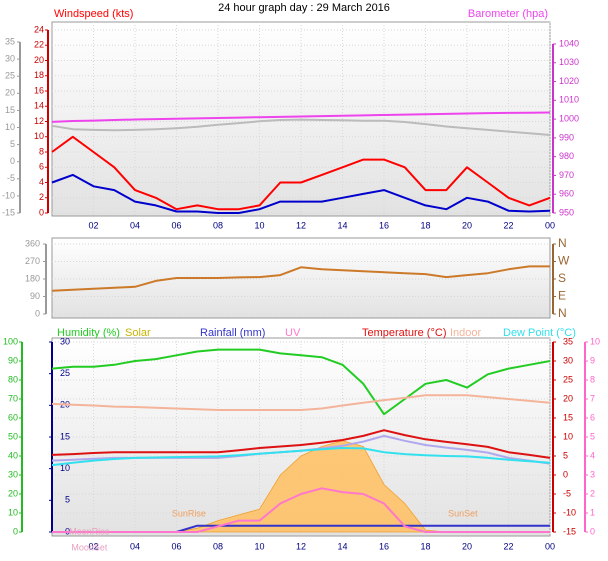 The height and width of the screenshot is (561, 608). What do you see at coordinates (564, 261) in the screenshot?
I see `y-tick-label: W` at bounding box center [564, 261].